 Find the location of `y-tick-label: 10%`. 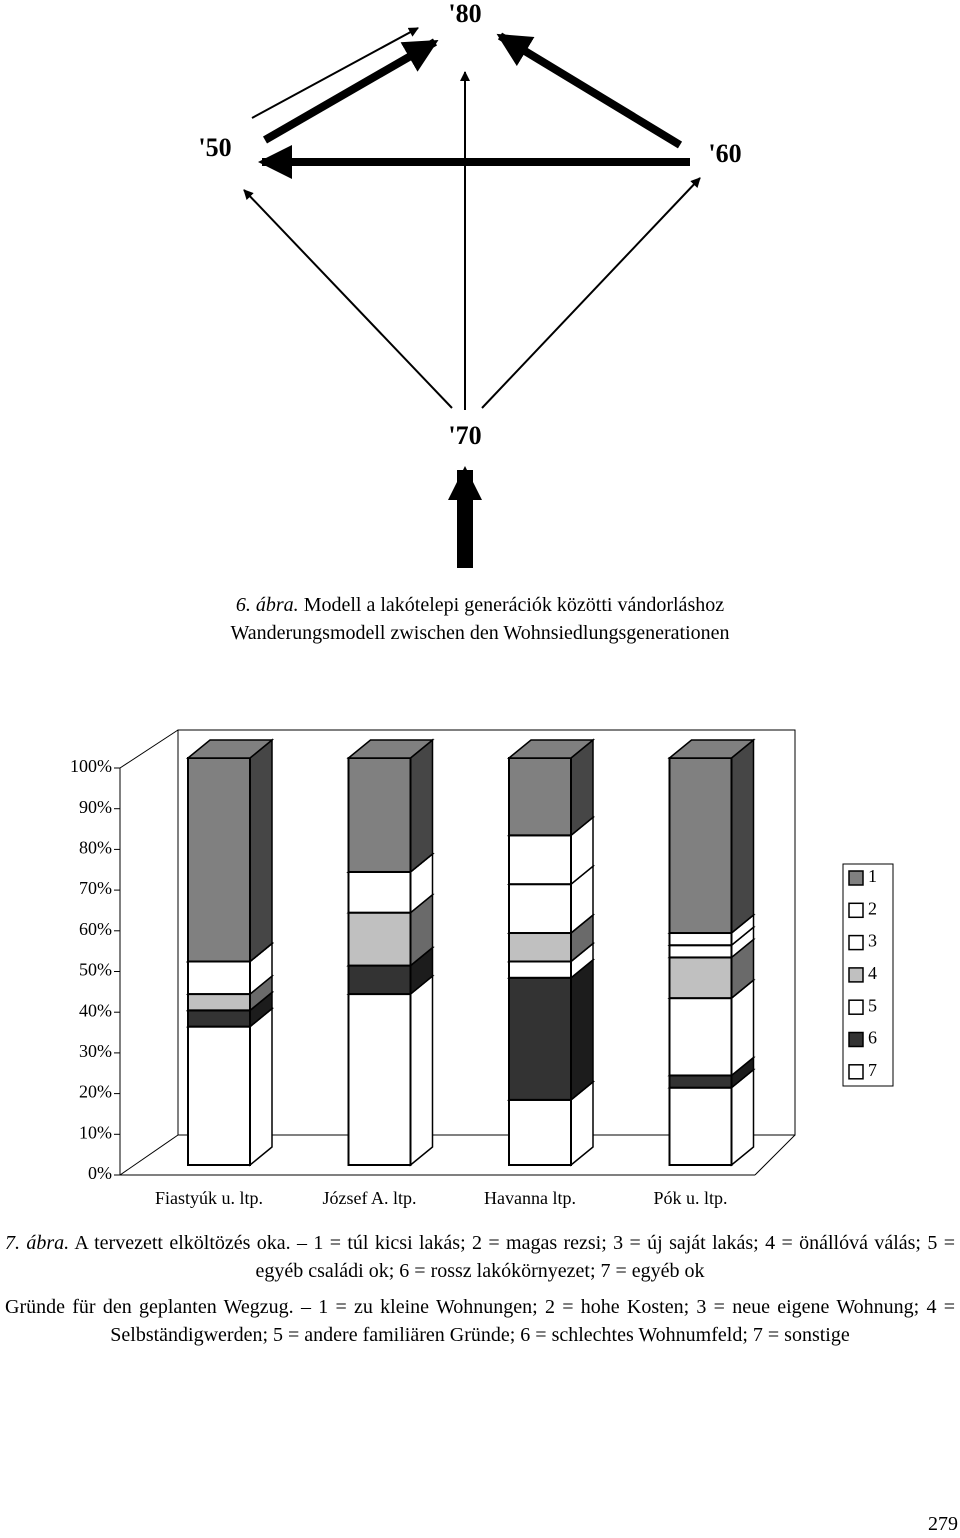

y-tick-label: 10% is located at coordinates (95, 1132).